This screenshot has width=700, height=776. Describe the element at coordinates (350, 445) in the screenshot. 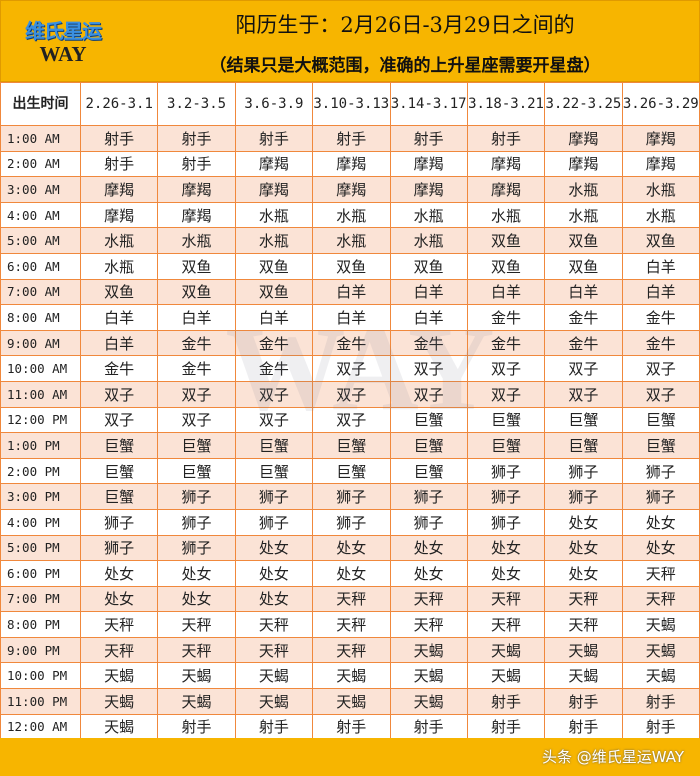

I see `table-row: 1:00 PM 巨蟹 巨蟹 巨蟹 巨蟹 巨蟹 巨蟹 巨蟹 巨蟹` at that location.